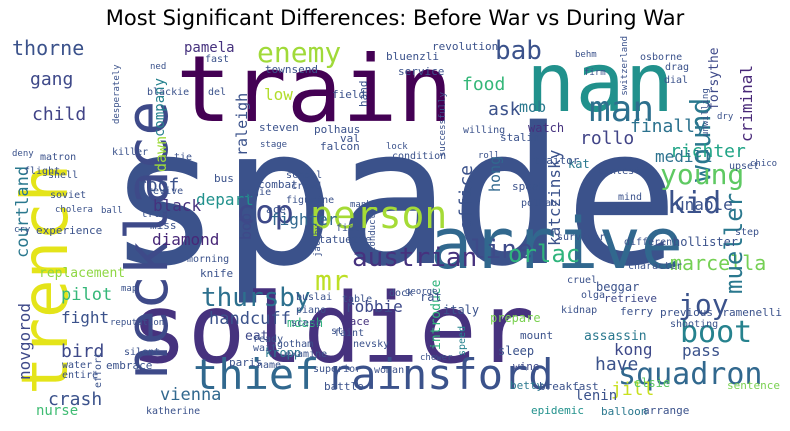 The image size is (790, 431). What do you see at coordinates (544, 254) in the screenshot?
I see `cloud-word: orlac` at bounding box center [544, 254].